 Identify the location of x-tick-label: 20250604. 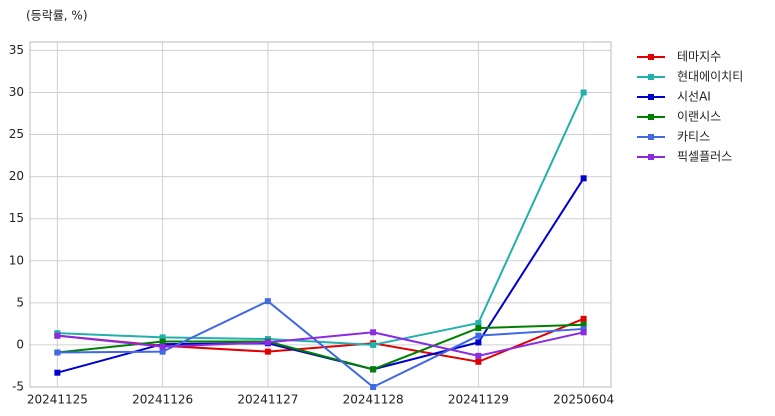
(583, 400).